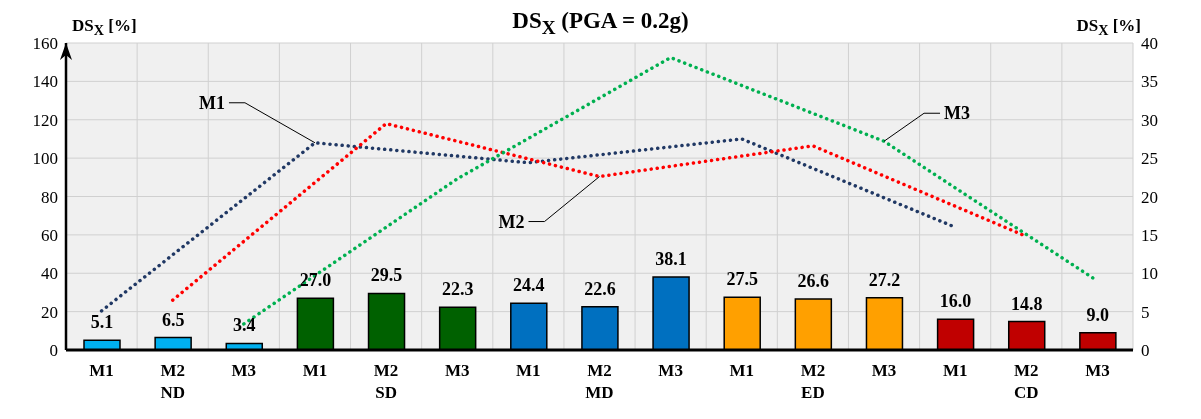 The height and width of the screenshot is (419, 1201). Describe the element at coordinates (457, 289) in the screenshot. I see `data-label: 22.3` at that location.